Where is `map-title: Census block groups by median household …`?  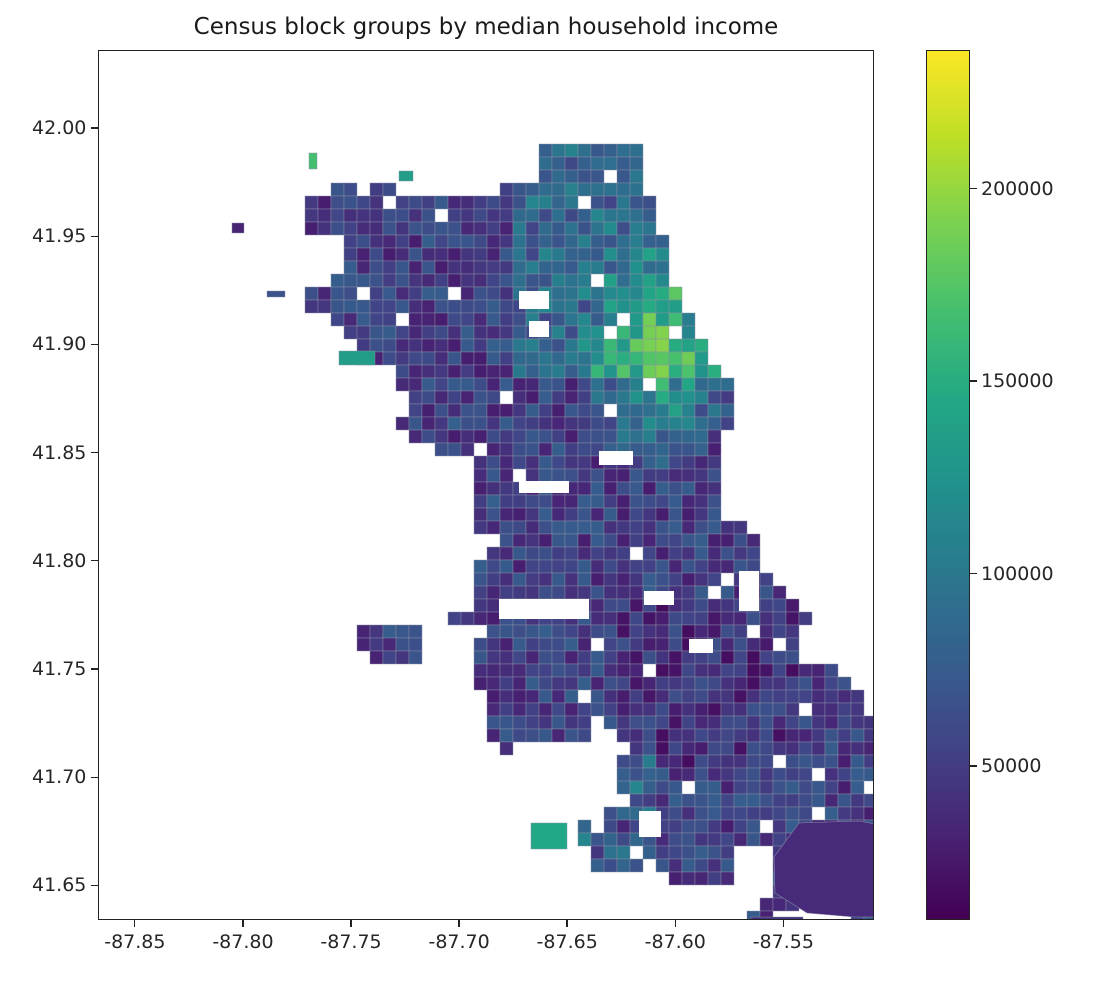
map-title: Census block groups by median household … is located at coordinates (486, 27).